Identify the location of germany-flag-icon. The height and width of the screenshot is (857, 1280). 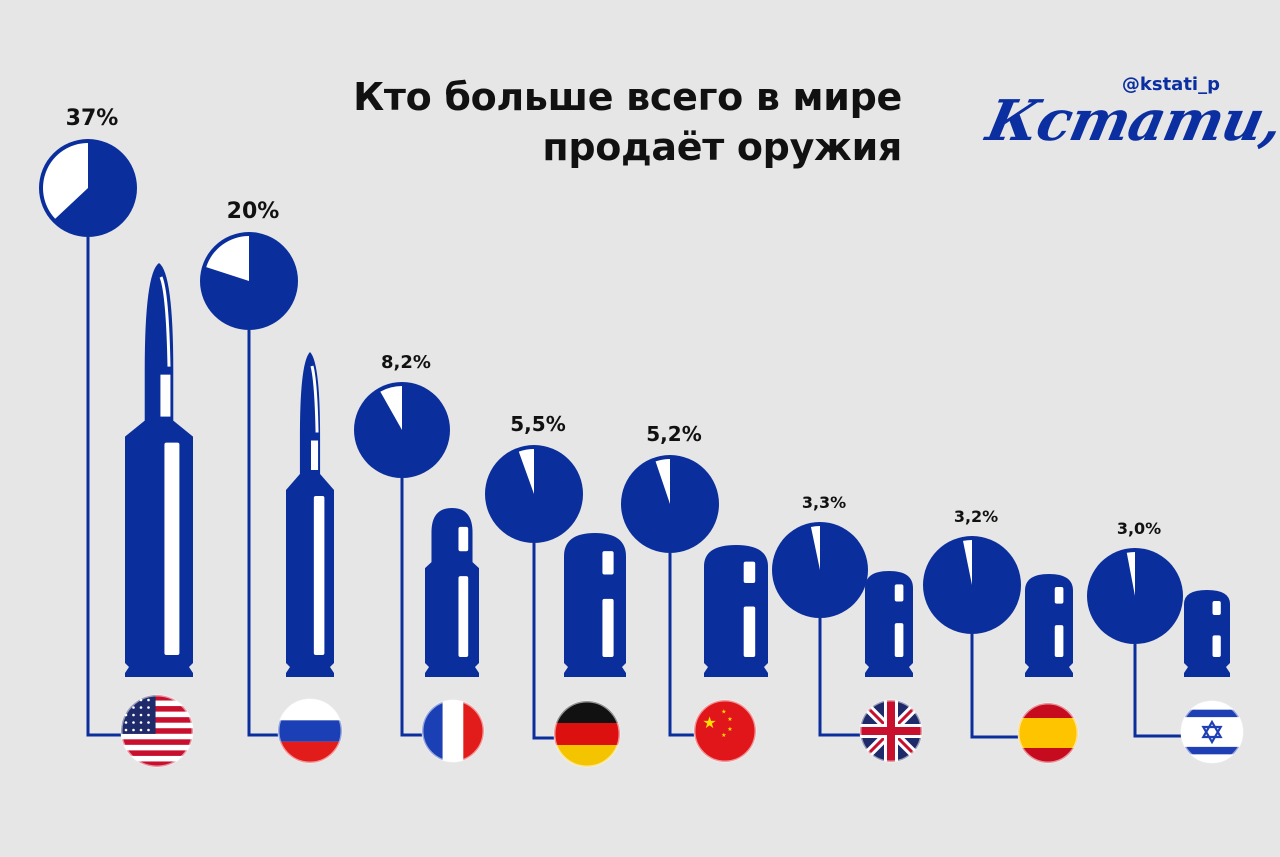
(587, 734).